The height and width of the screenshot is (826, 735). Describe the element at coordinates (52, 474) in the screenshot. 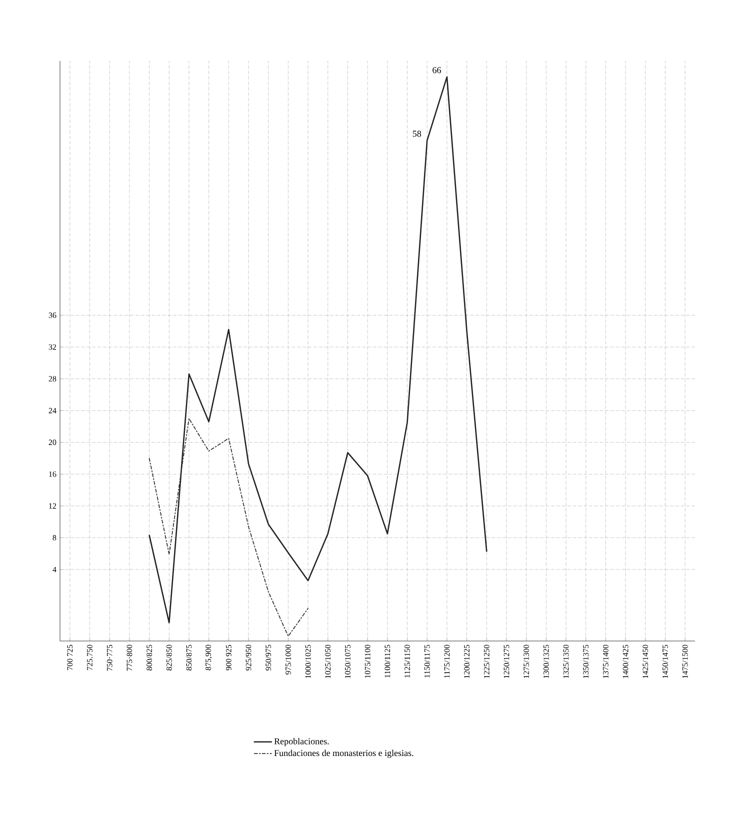

I see `y-tick-label: 16` at that location.